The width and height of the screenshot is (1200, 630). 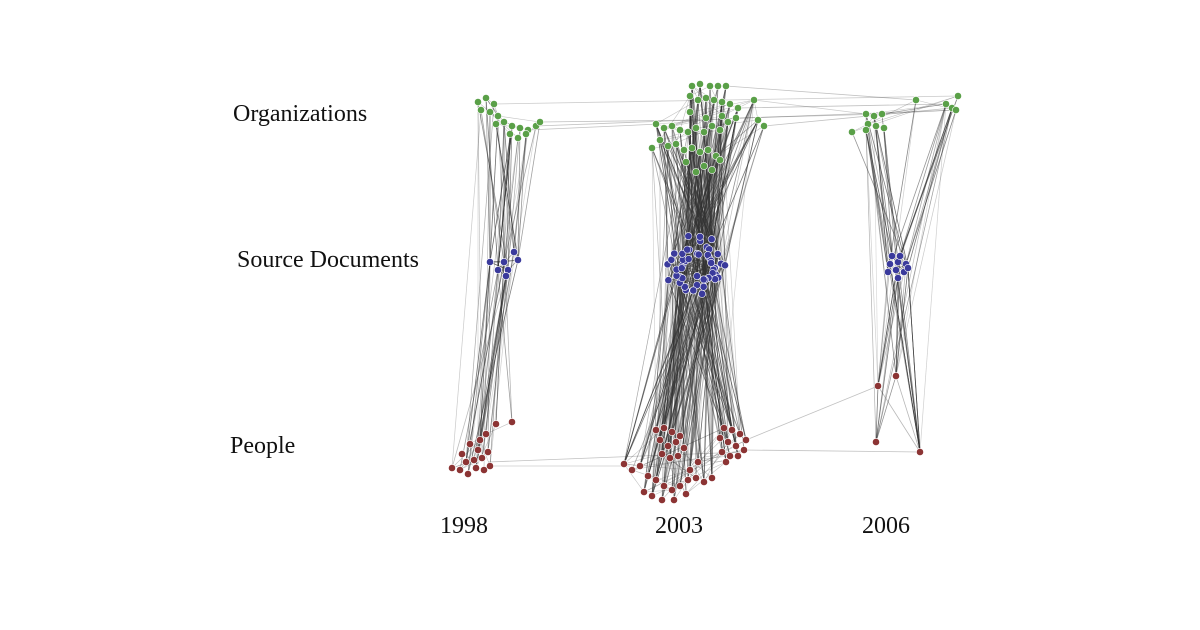 What do you see at coordinates (679, 526) in the screenshot?
I see `year-label-2003: 2003` at bounding box center [679, 526].